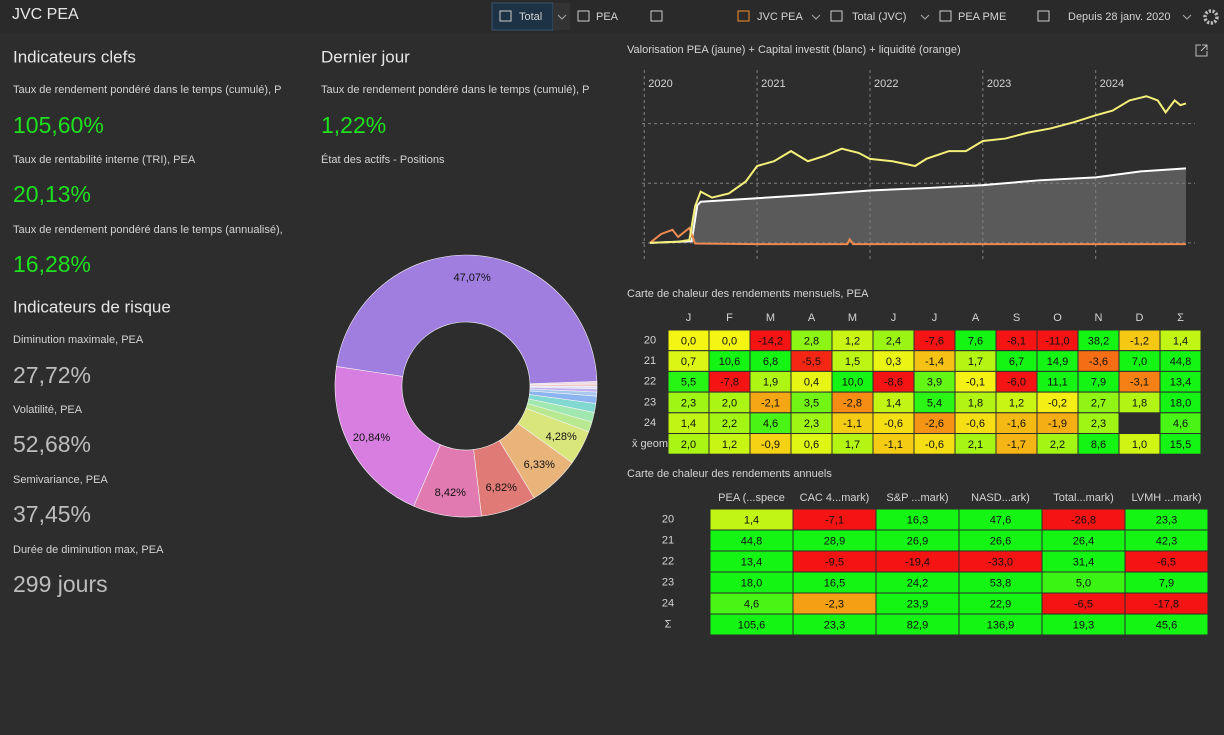  What do you see at coordinates (751, 562) in the screenshot?
I see `cell-value: 13,4` at bounding box center [751, 562].